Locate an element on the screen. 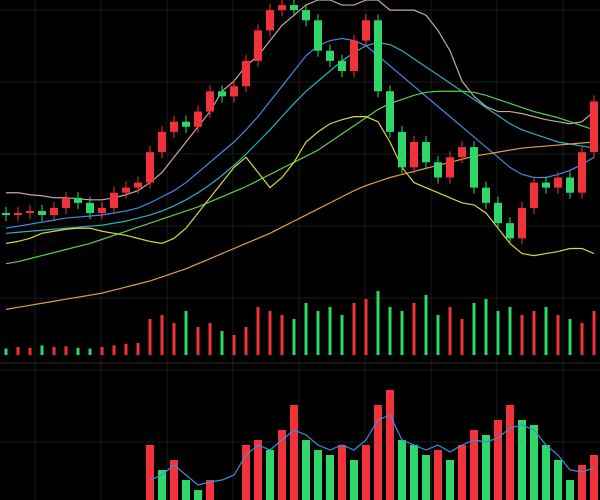 This screenshot has width=600, height=500. volume-panel is located at coordinates (300, 323).